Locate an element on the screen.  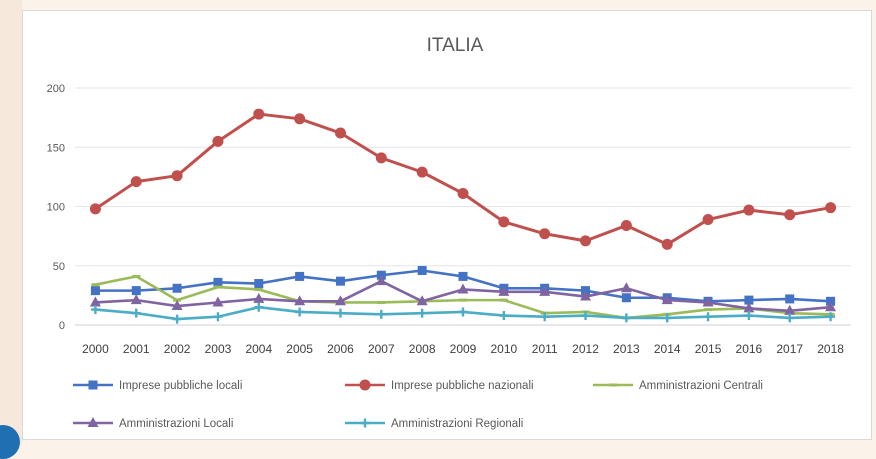
x-tick-label: 2012 is located at coordinates (585, 349).